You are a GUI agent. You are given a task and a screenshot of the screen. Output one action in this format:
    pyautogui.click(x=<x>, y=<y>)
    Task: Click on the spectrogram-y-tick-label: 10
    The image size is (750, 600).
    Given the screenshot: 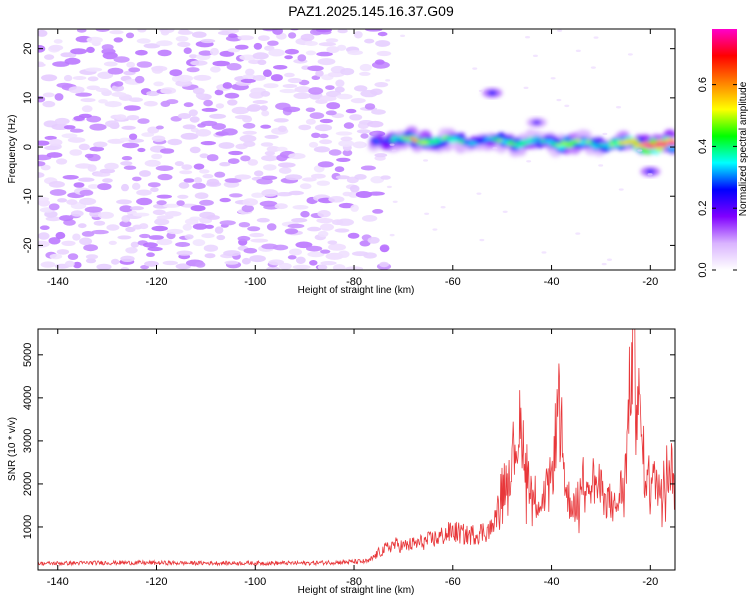 What is the action you would take?
    pyautogui.click(x=28, y=98)
    